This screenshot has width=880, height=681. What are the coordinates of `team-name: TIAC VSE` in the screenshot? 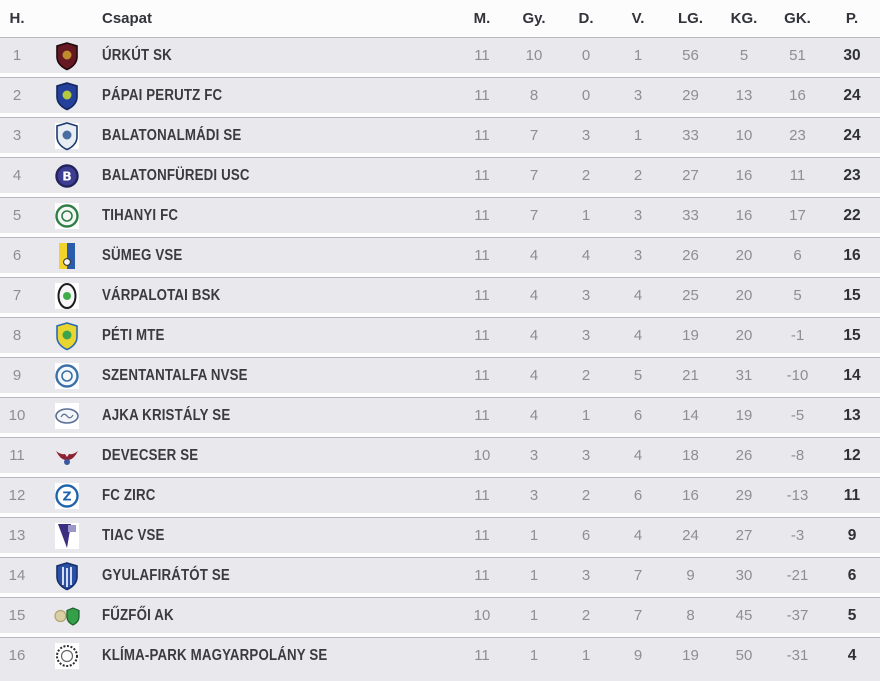 It's located at (133, 535).